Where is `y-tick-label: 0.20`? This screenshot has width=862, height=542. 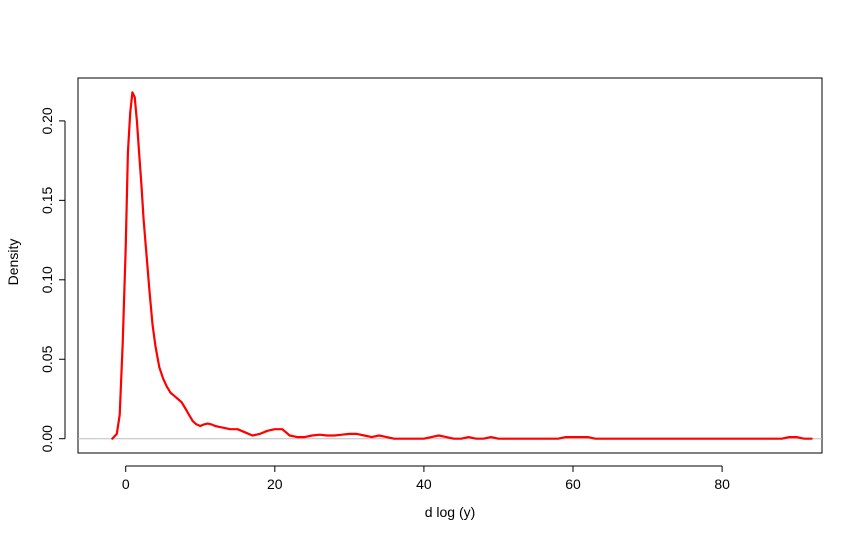 y-tick-label: 0.20 is located at coordinates (47, 120).